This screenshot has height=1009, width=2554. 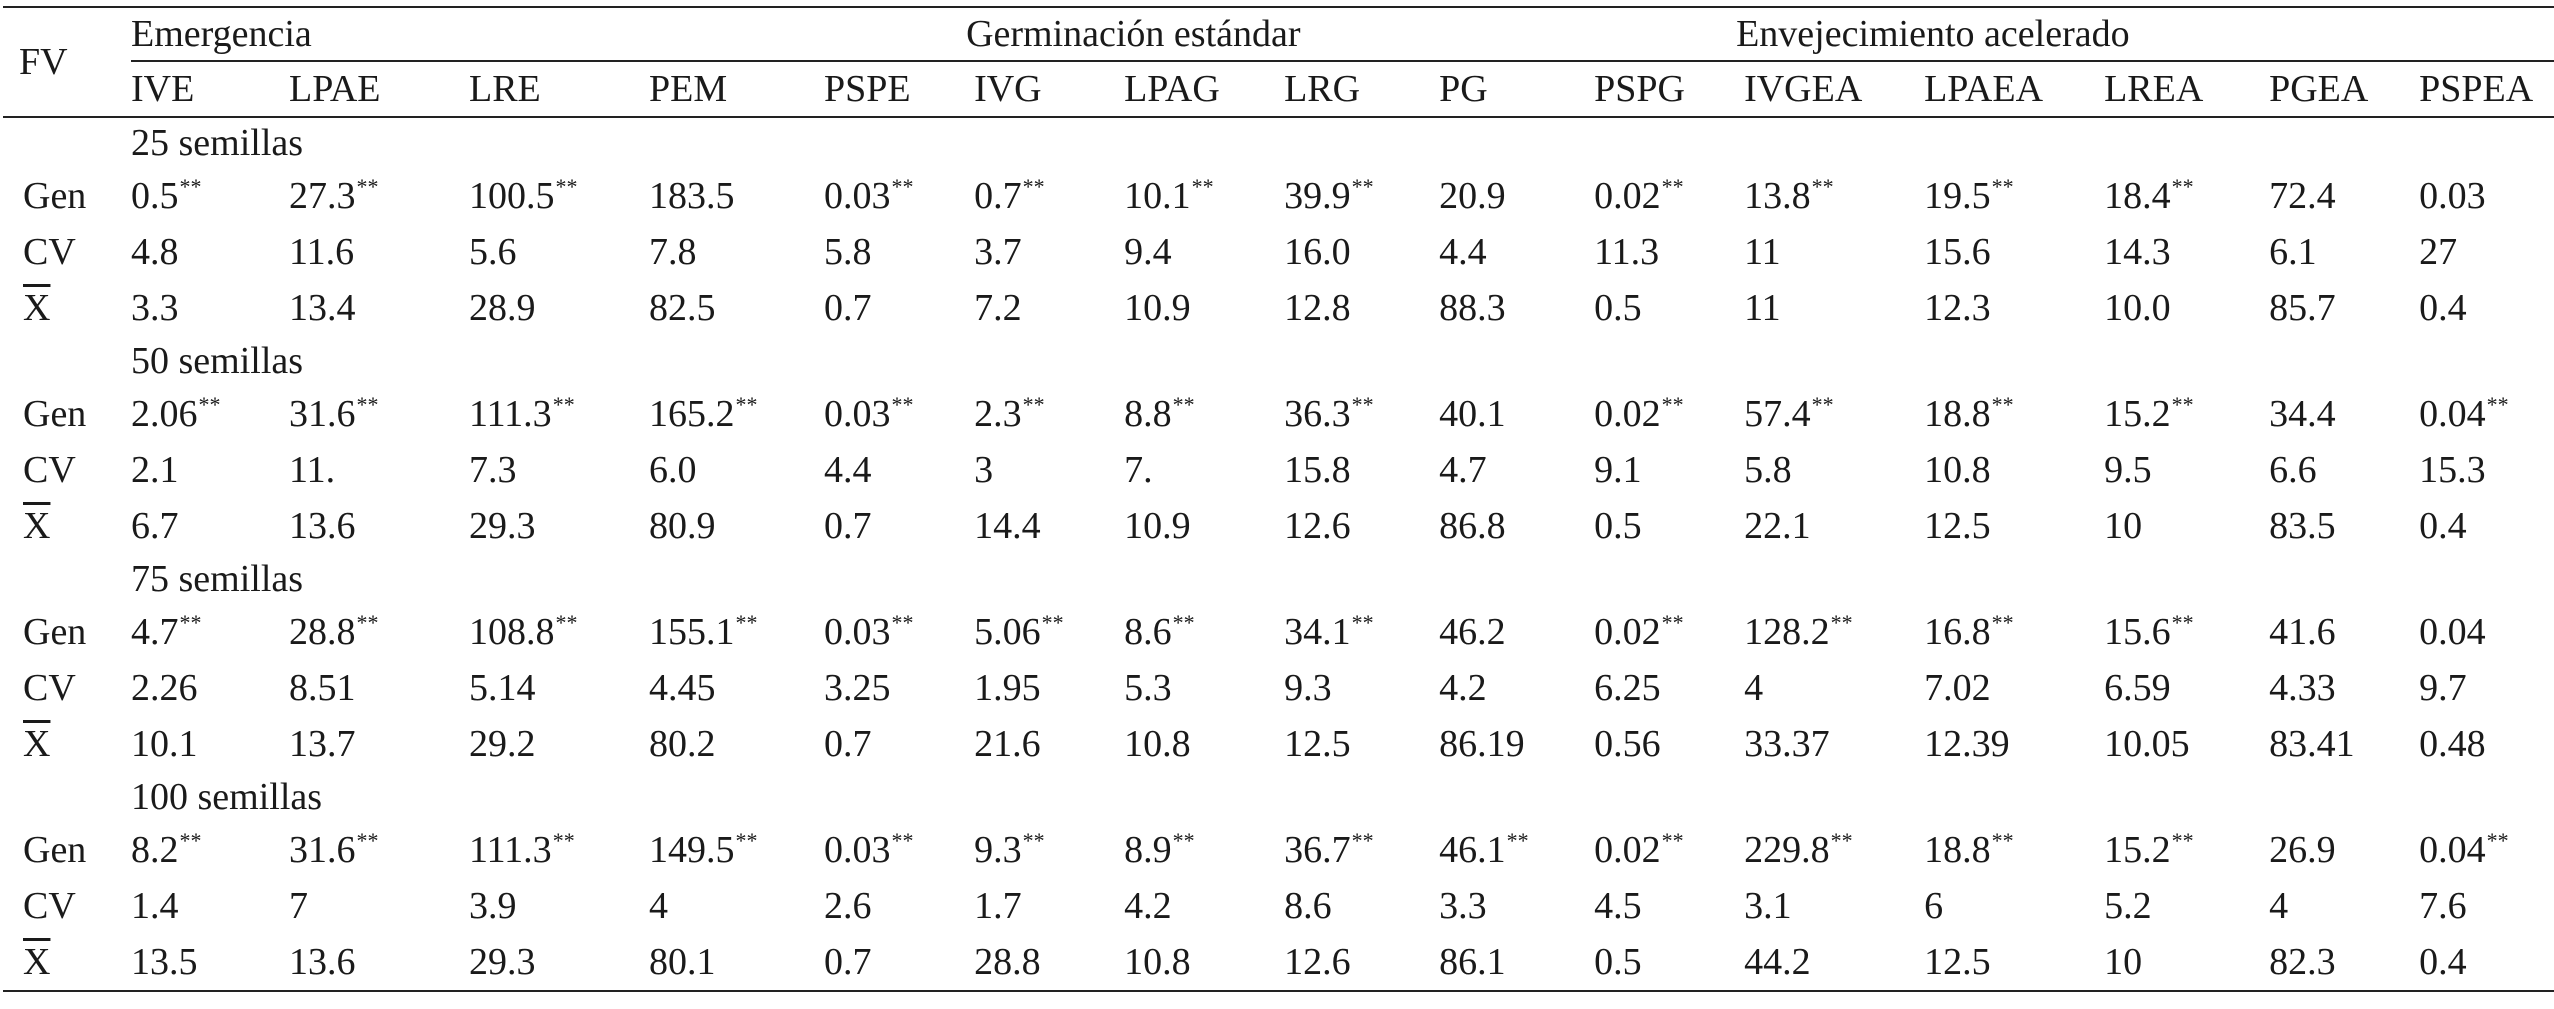 What do you see at coordinates (2452, 850) in the screenshot?
I see `cell-value: 0.04` at bounding box center [2452, 850].